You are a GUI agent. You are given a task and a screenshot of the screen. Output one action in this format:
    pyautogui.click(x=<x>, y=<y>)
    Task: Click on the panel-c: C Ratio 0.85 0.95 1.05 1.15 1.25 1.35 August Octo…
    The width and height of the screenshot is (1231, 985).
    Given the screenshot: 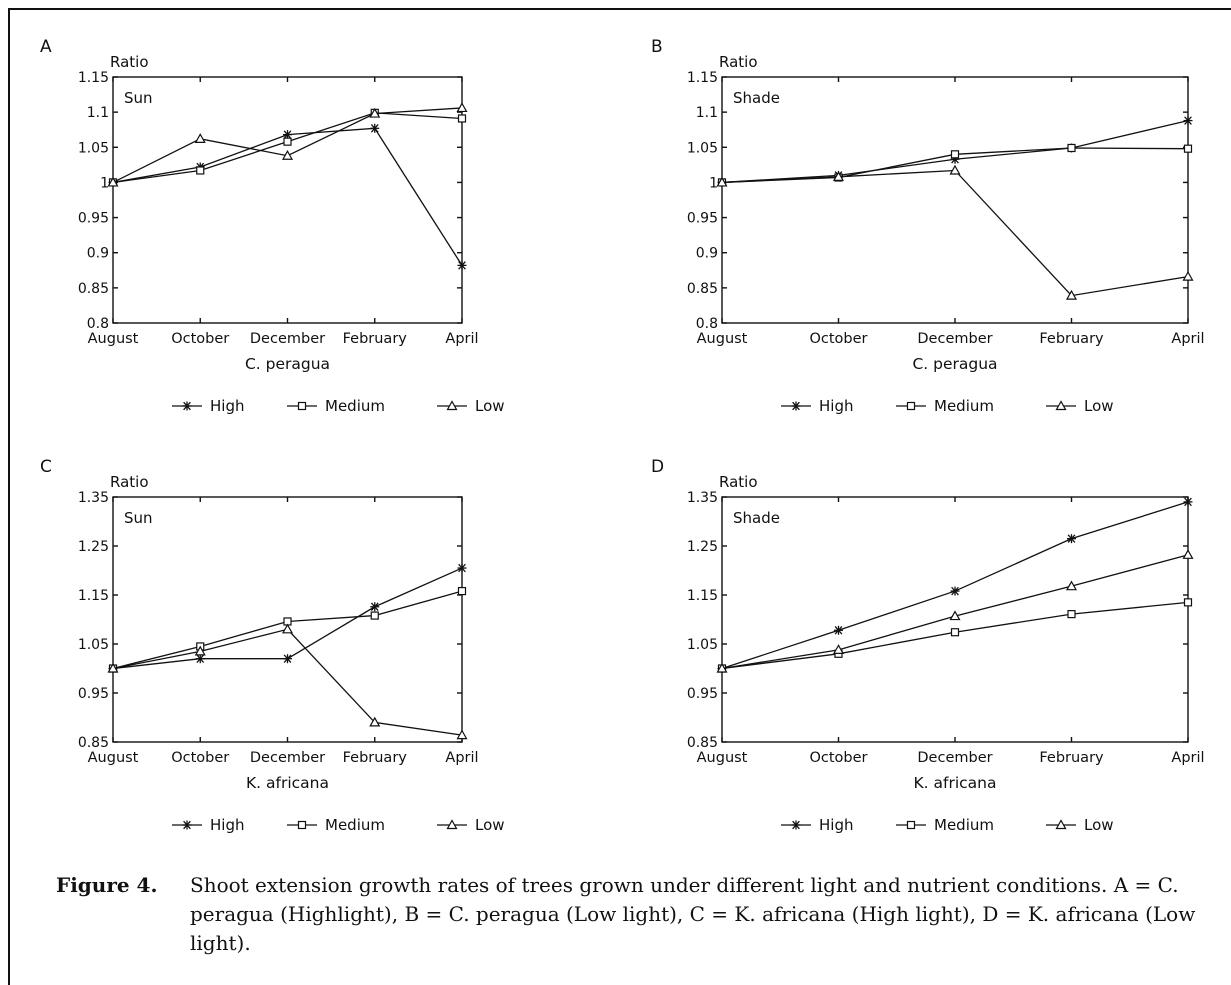 What is the action you would take?
    pyautogui.click(x=272, y=645)
    